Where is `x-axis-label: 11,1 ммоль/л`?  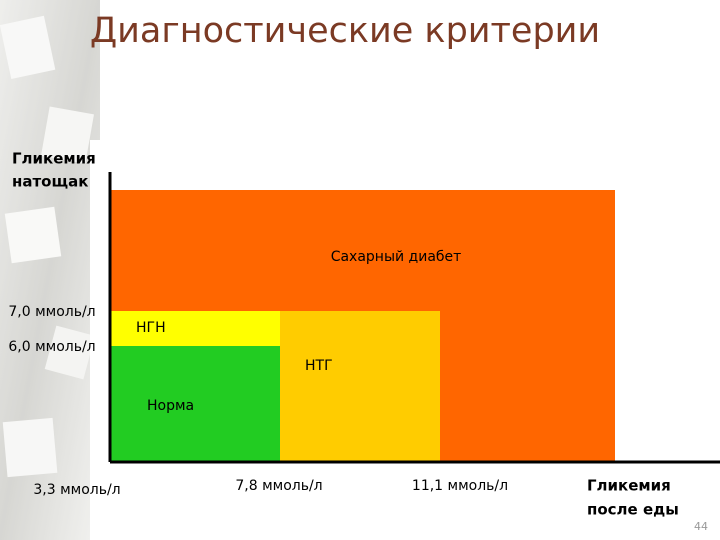 x-axis-label: 11,1 ммоль/л is located at coordinates (460, 486).